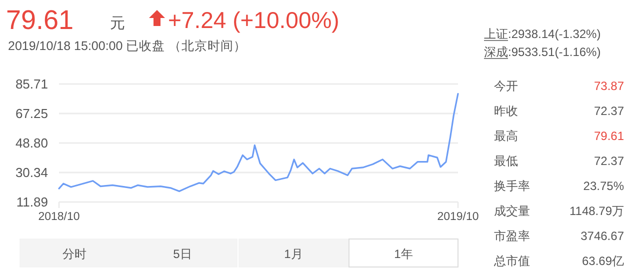 The image size is (640, 277). Describe the element at coordinates (458, 217) in the screenshot. I see `x-tick-label: 2019/10` at that location.